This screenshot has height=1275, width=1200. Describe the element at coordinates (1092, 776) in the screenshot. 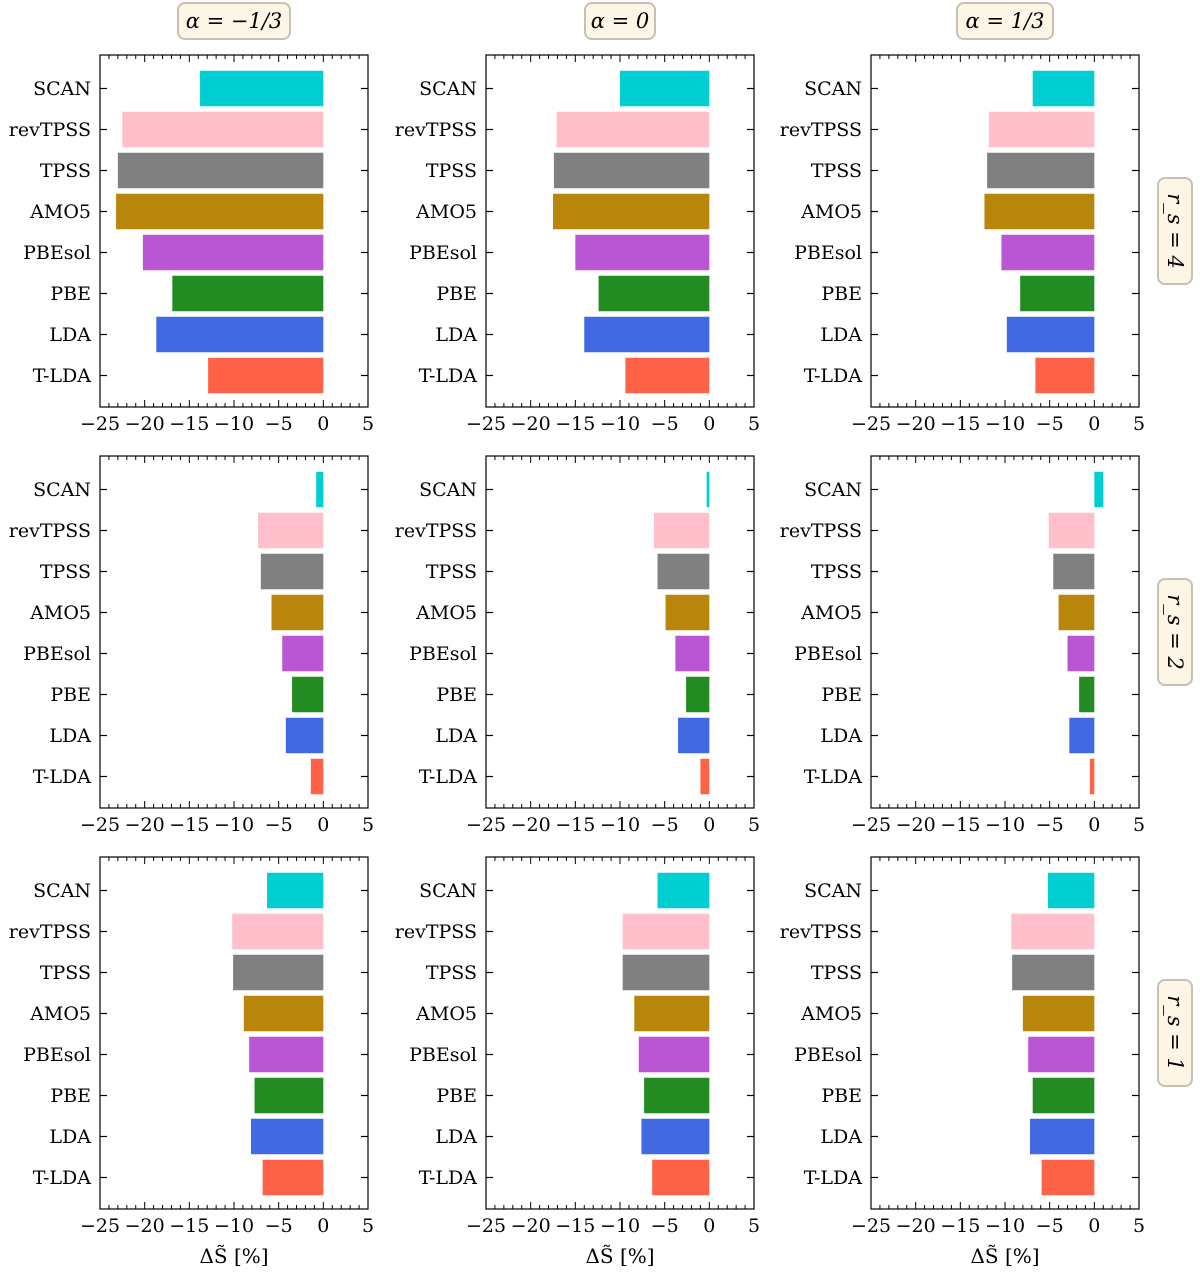

I see `bar-t-lda` at that location.